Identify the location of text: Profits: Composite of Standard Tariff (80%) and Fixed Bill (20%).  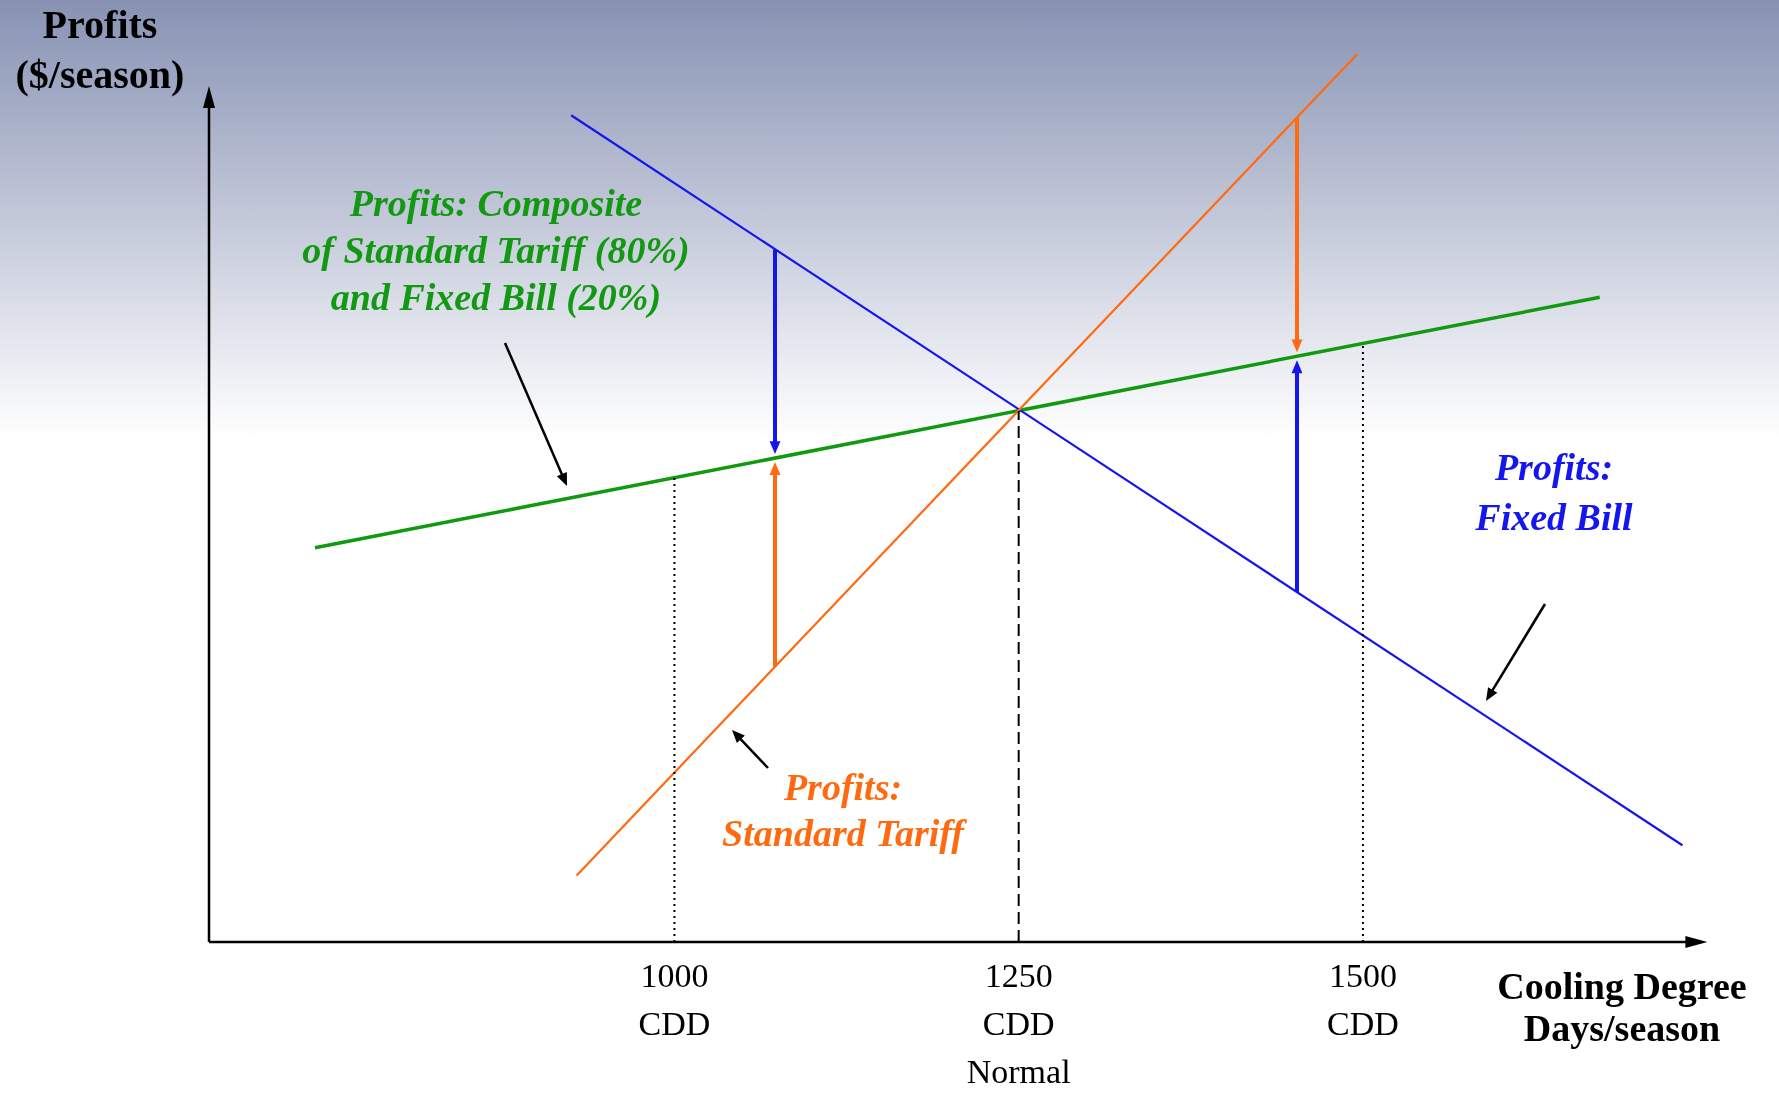
(496, 250).